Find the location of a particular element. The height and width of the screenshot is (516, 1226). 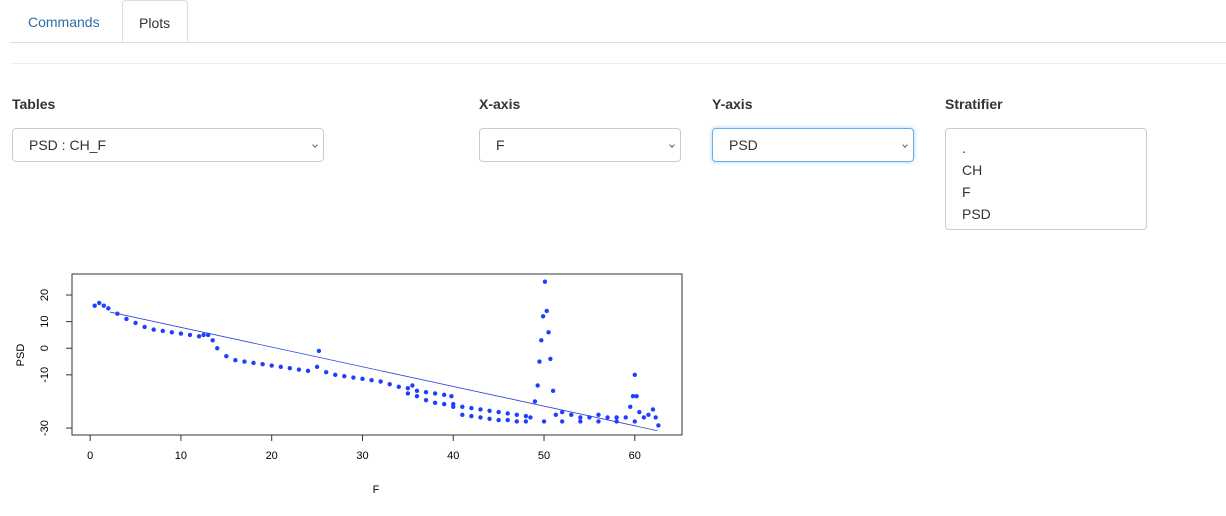

x-tick-label: 30 is located at coordinates (362, 456).